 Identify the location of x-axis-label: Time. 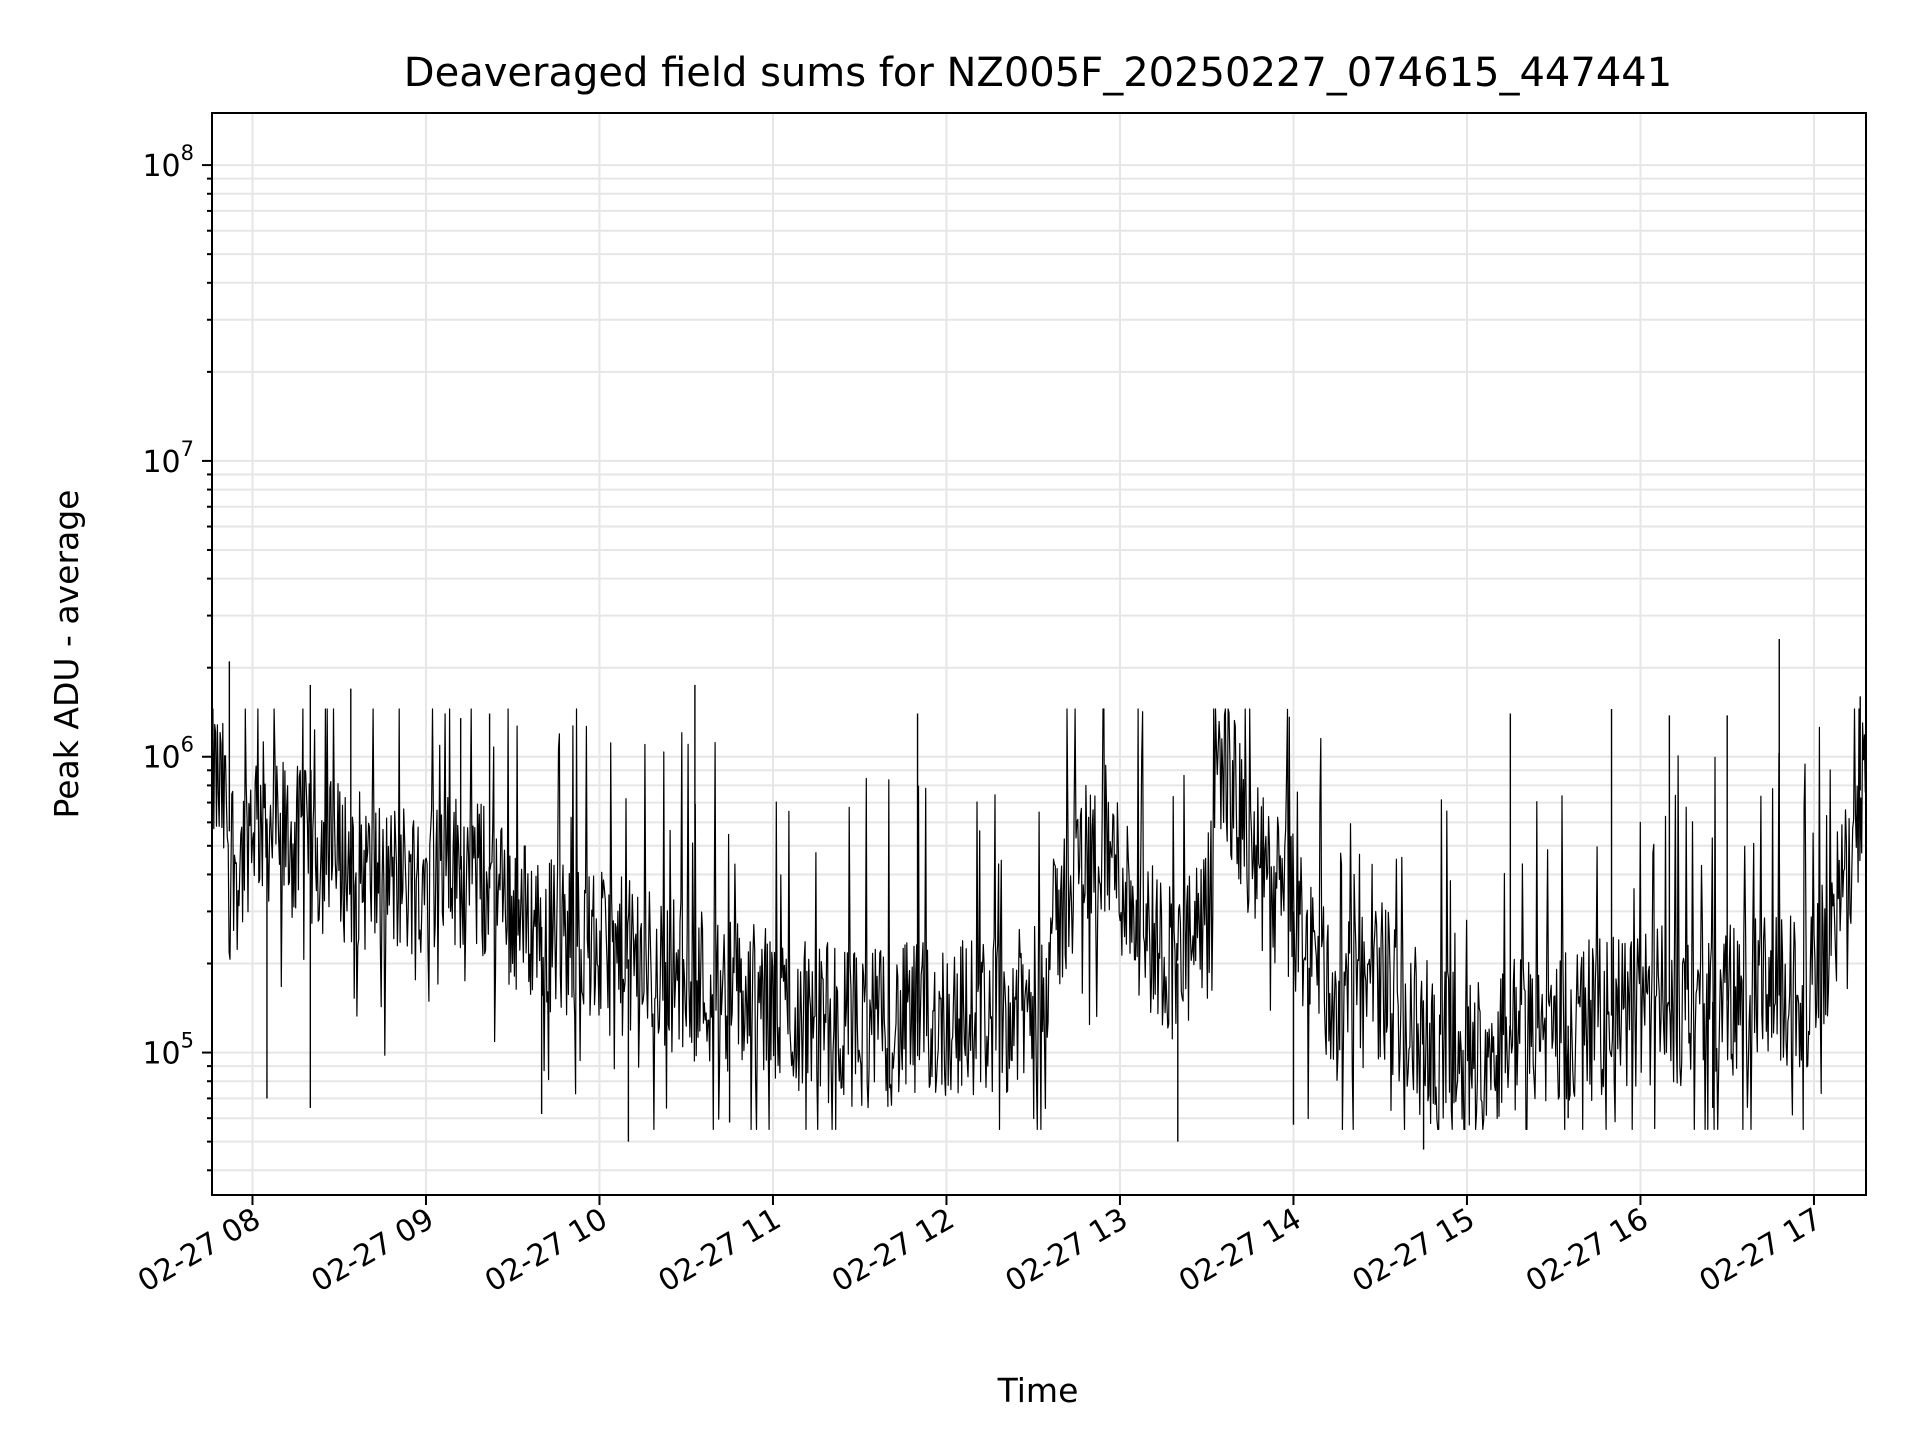
(1038, 1390).